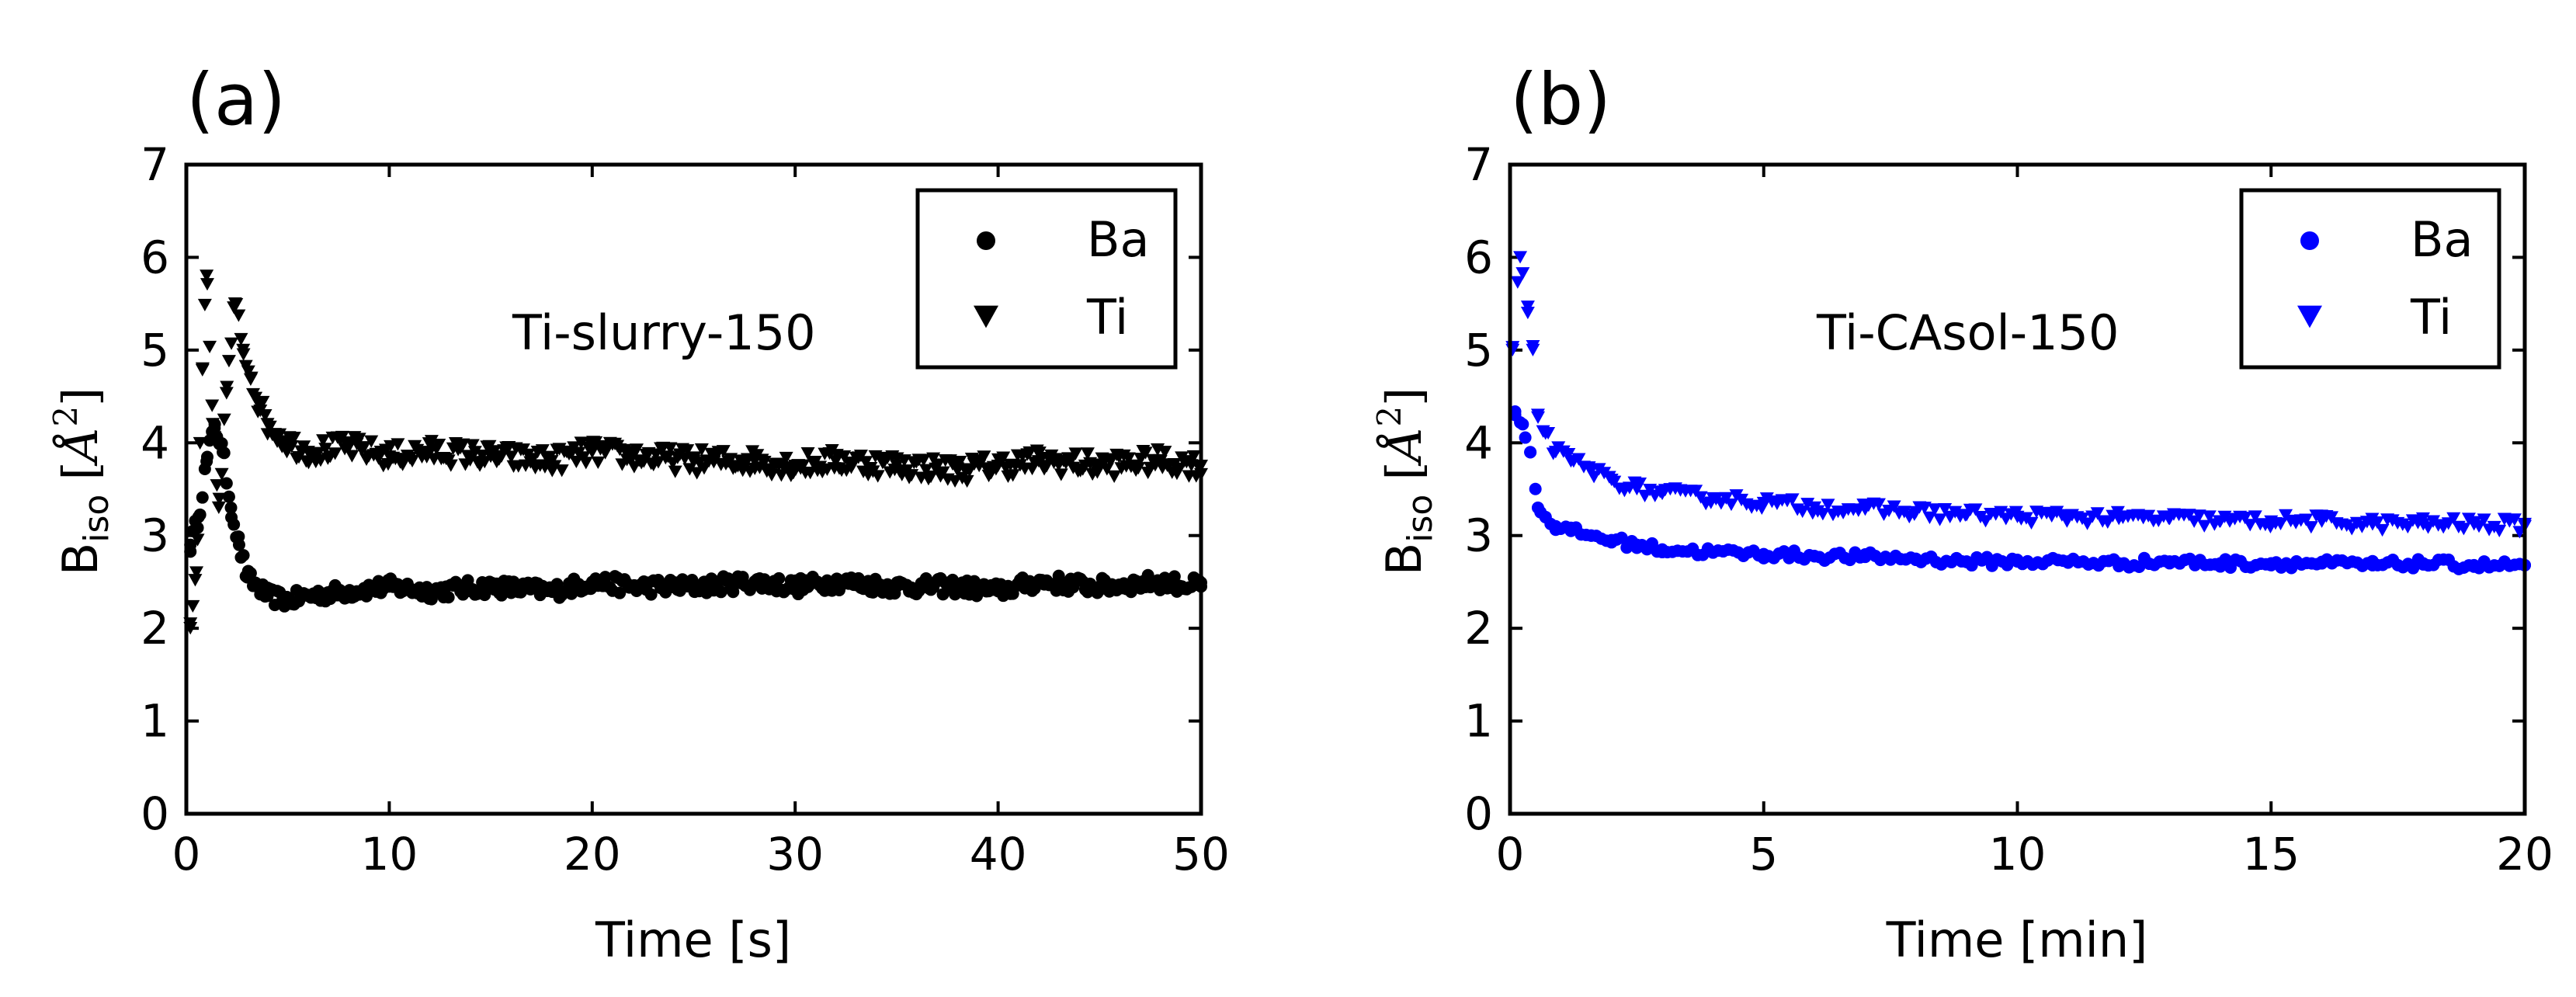 The image size is (2576, 997). I want to click on legend: Ba Ti, so click(2370, 279).